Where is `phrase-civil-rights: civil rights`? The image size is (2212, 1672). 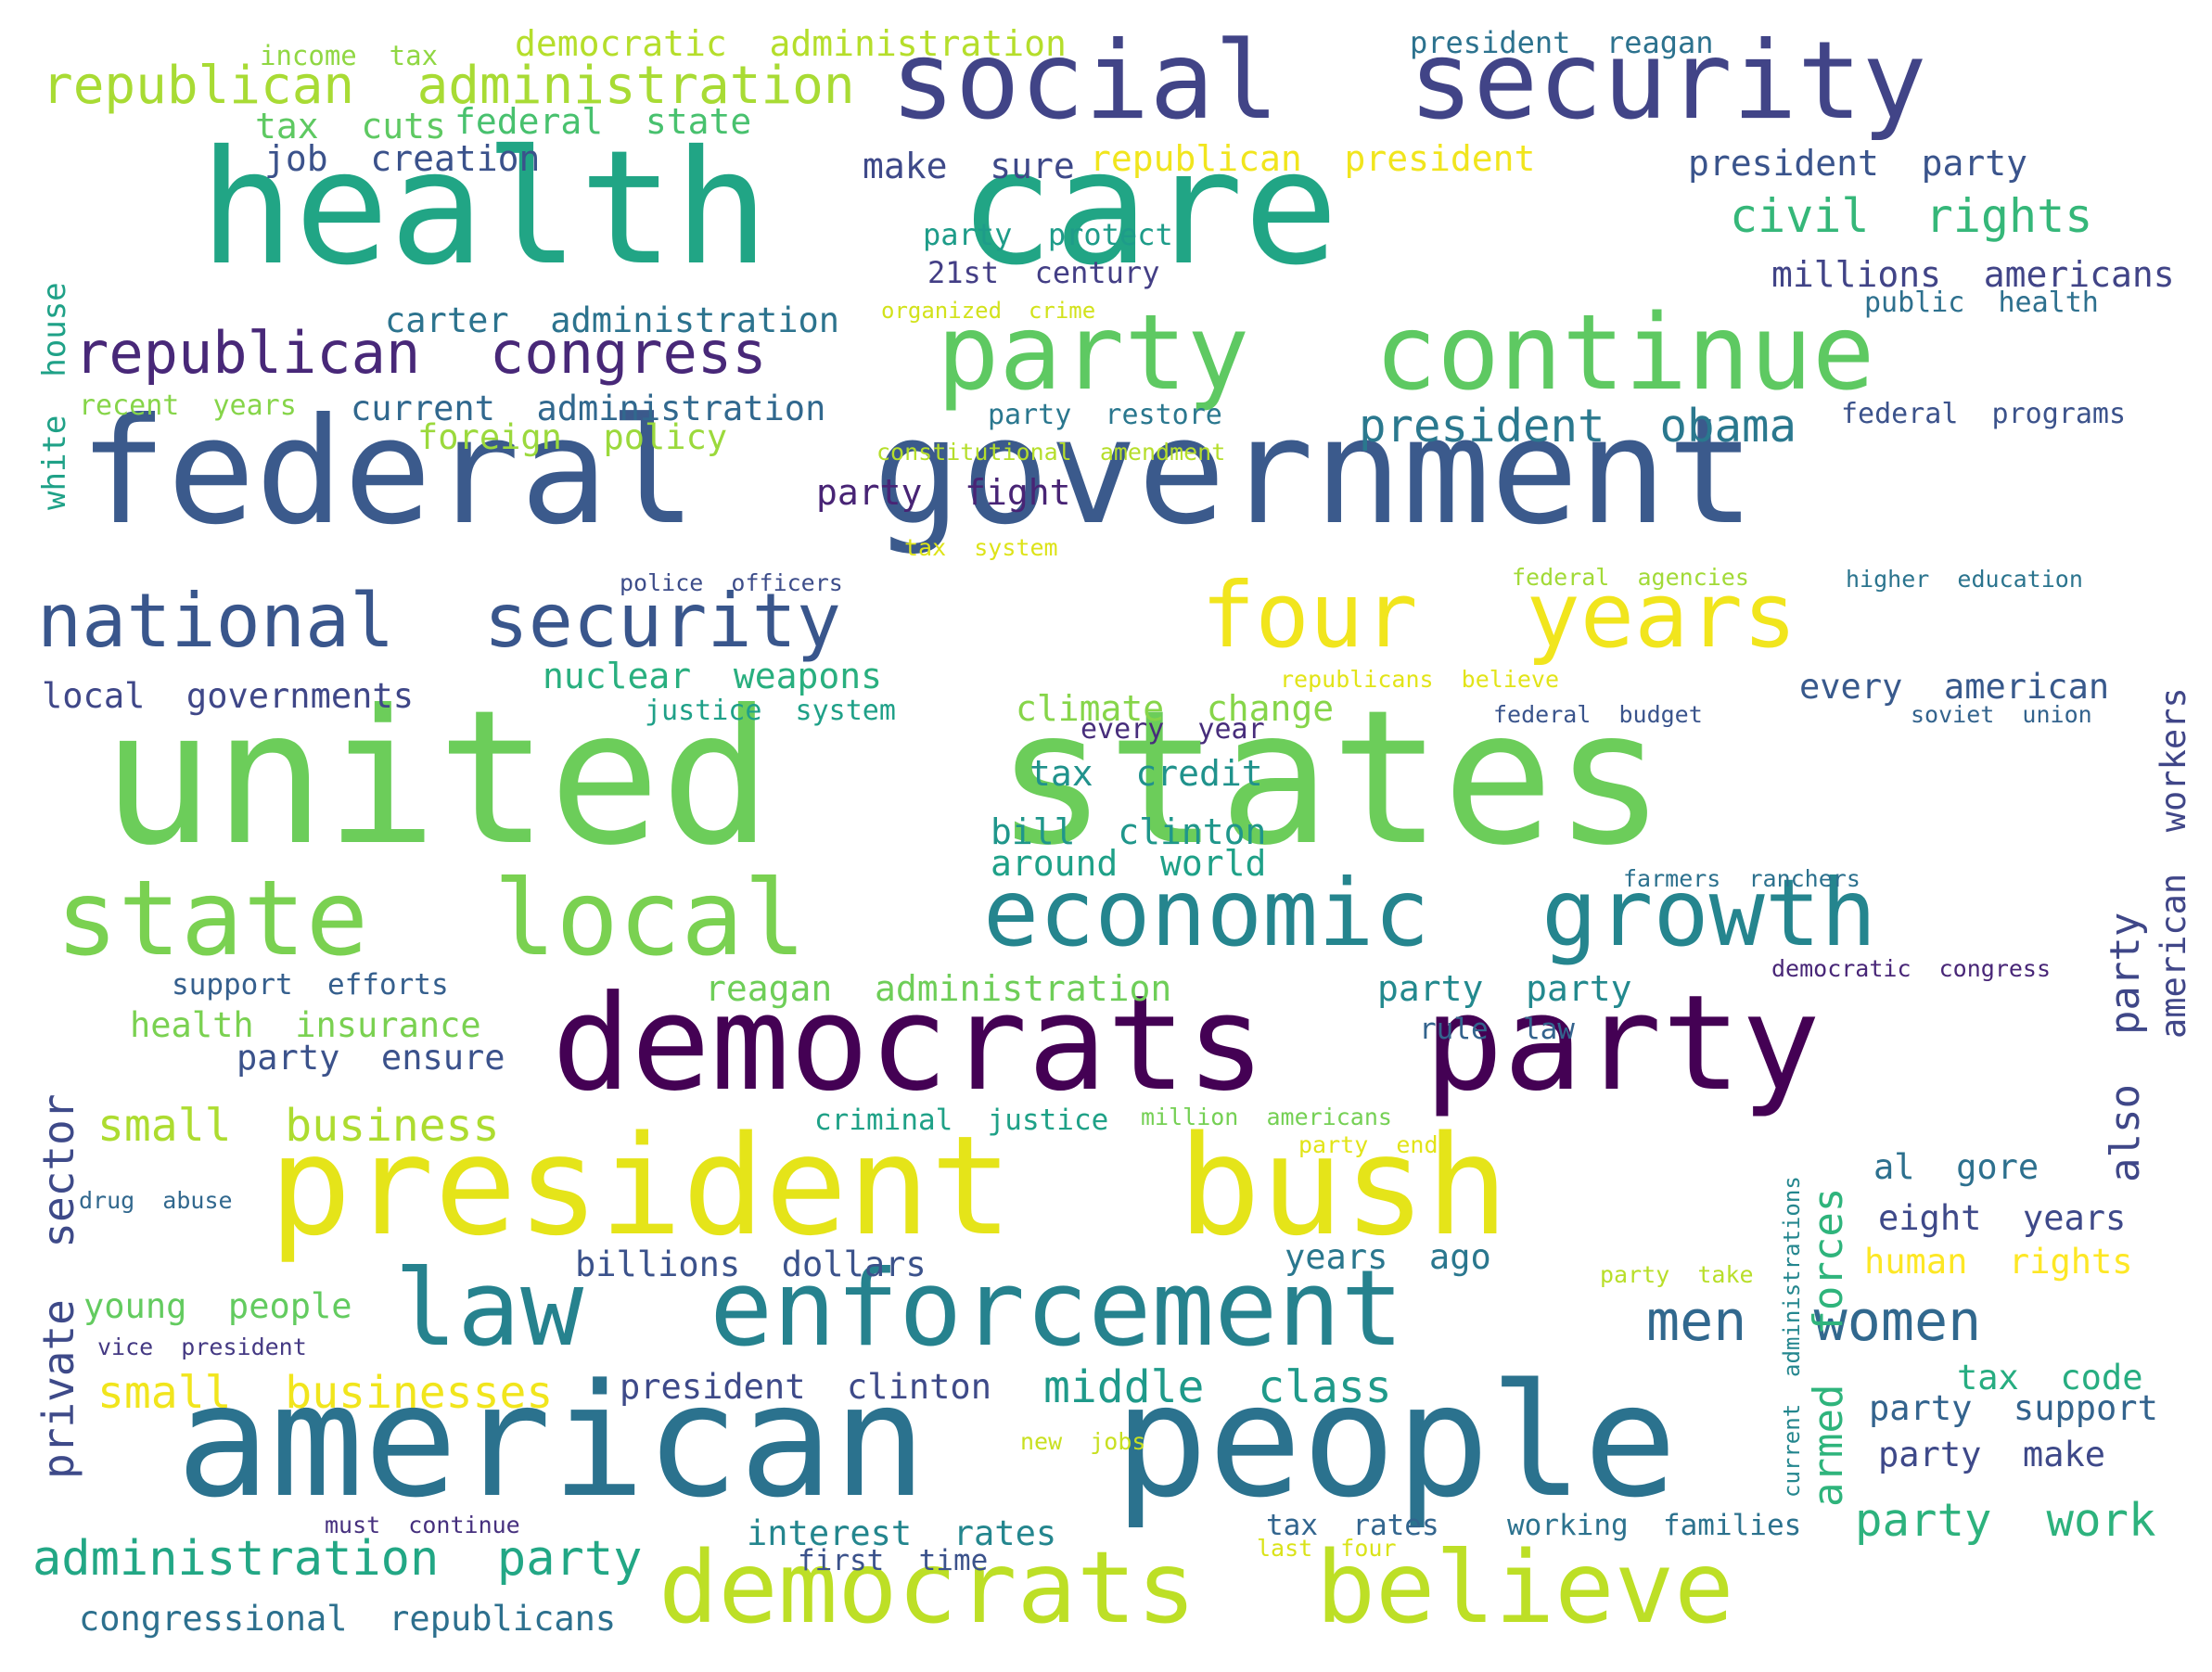 phrase-civil-rights: civil rights is located at coordinates (1912, 216).